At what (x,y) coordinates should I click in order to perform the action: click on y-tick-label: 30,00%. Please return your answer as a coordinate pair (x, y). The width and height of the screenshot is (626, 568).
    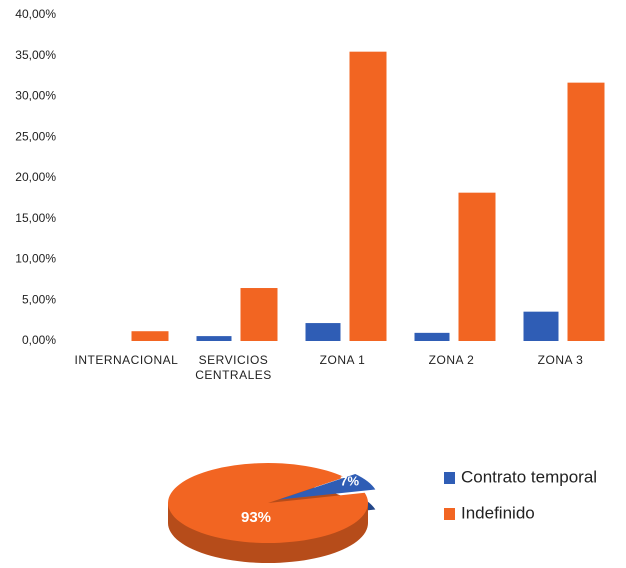
    Looking at the image, I should click on (35, 96).